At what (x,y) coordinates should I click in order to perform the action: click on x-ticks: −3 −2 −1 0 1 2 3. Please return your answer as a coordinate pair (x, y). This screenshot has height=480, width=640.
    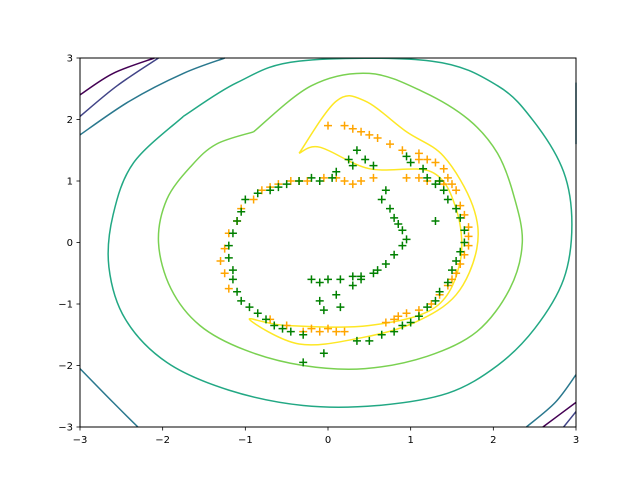
    Looking at the image, I should click on (326, 436).